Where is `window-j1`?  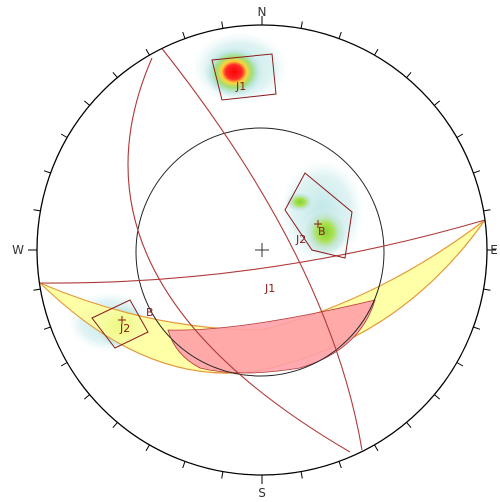 window-j1 is located at coordinates (244, 77).